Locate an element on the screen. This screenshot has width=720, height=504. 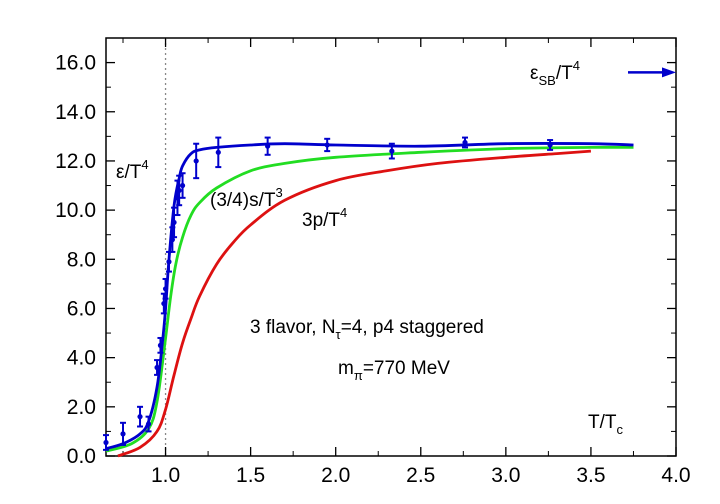
y-tick-label: 2.0 is located at coordinates (81, 407).